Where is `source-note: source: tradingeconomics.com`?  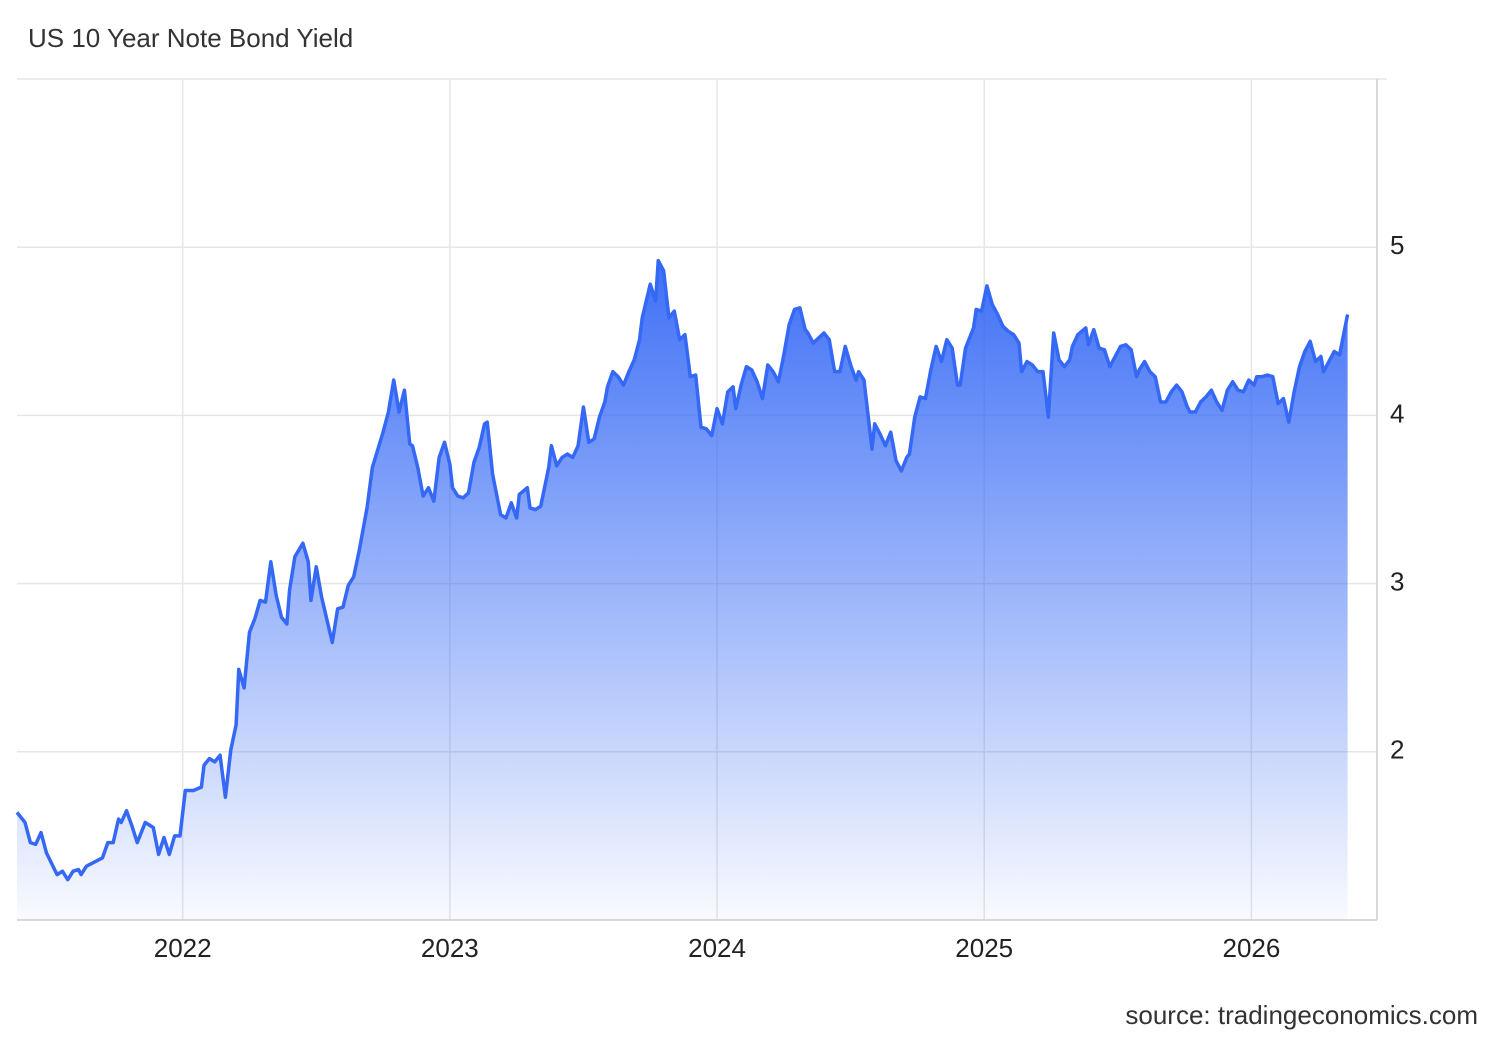 source-note: source: tradingeconomics.com is located at coordinates (1301, 1015).